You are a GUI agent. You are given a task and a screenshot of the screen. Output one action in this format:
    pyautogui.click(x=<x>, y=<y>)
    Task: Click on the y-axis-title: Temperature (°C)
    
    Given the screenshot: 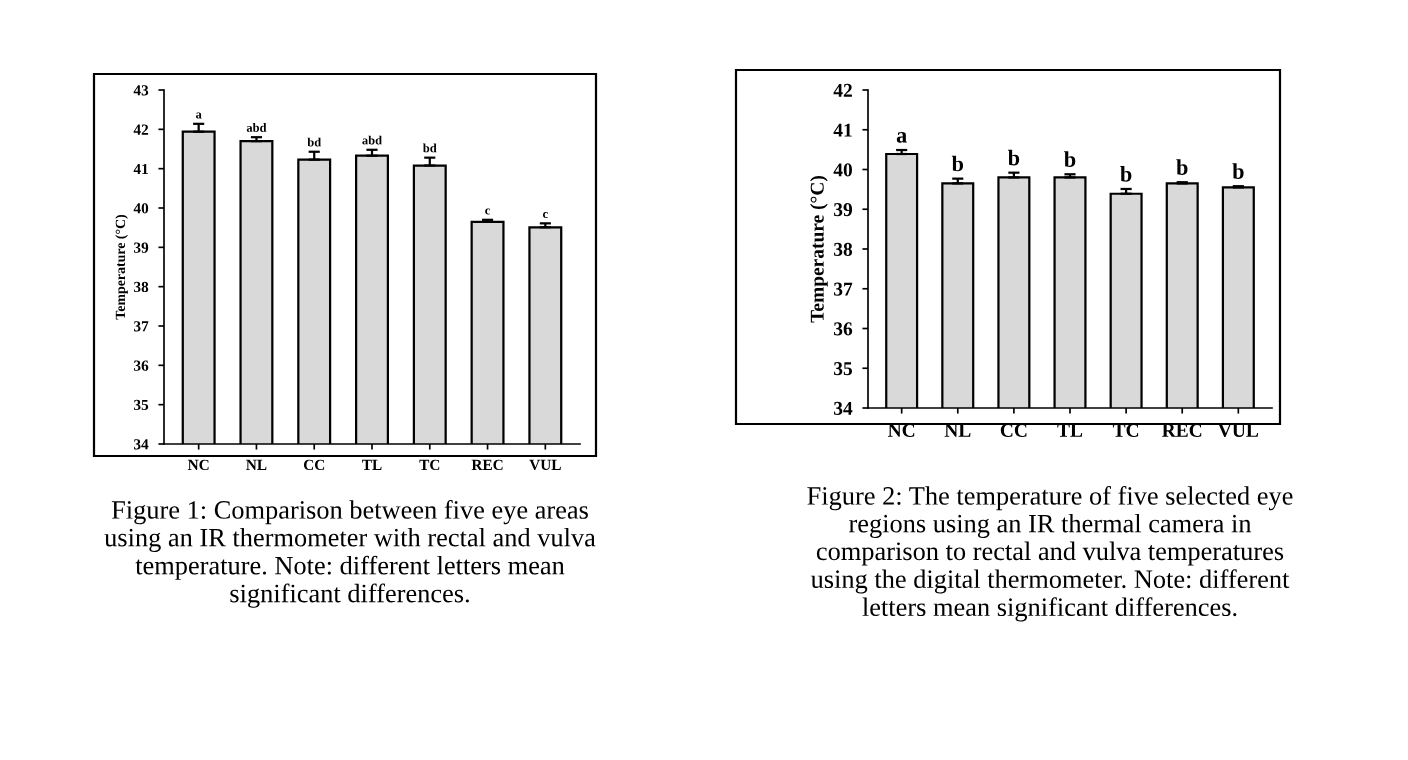 What is the action you would take?
    pyautogui.click(x=819, y=249)
    